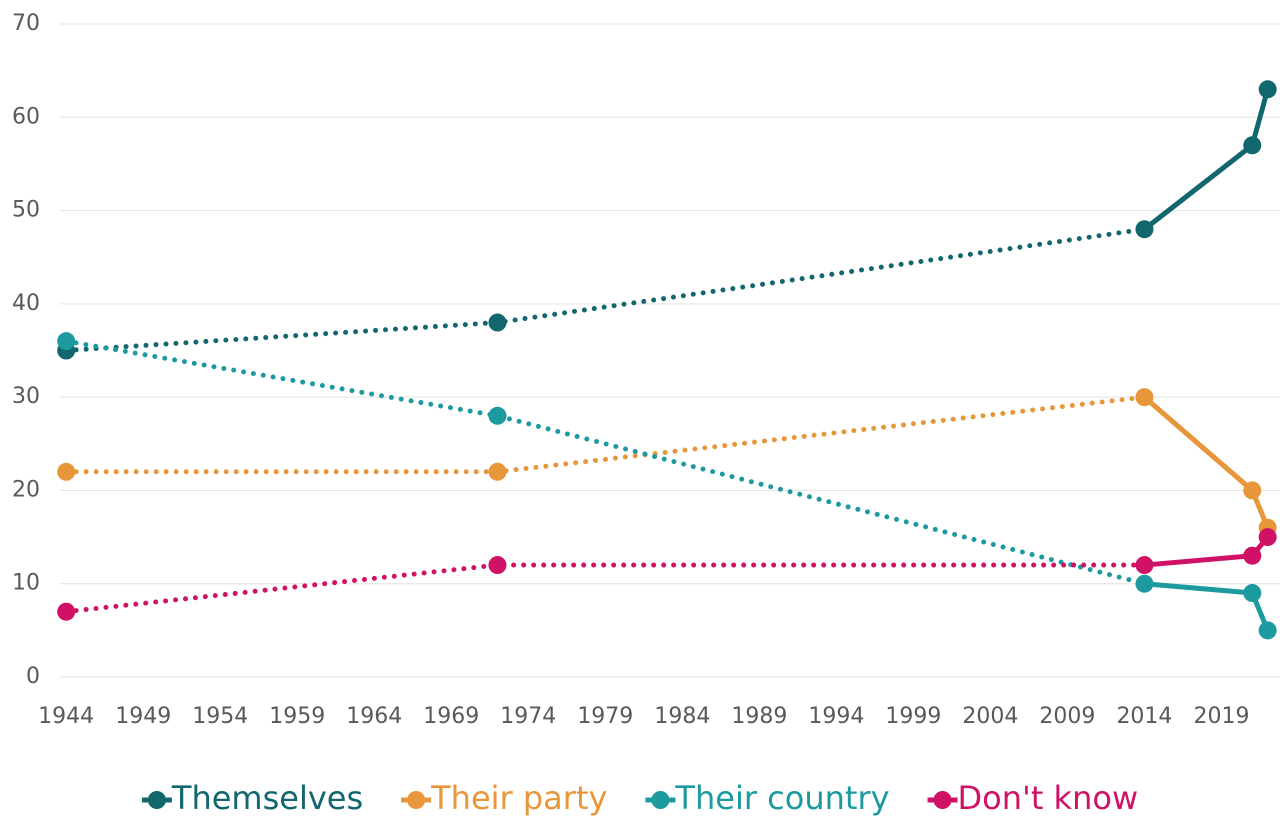 The image size is (1280, 835). Describe the element at coordinates (26, 489) in the screenshot. I see `y-tick-label: 20` at that location.